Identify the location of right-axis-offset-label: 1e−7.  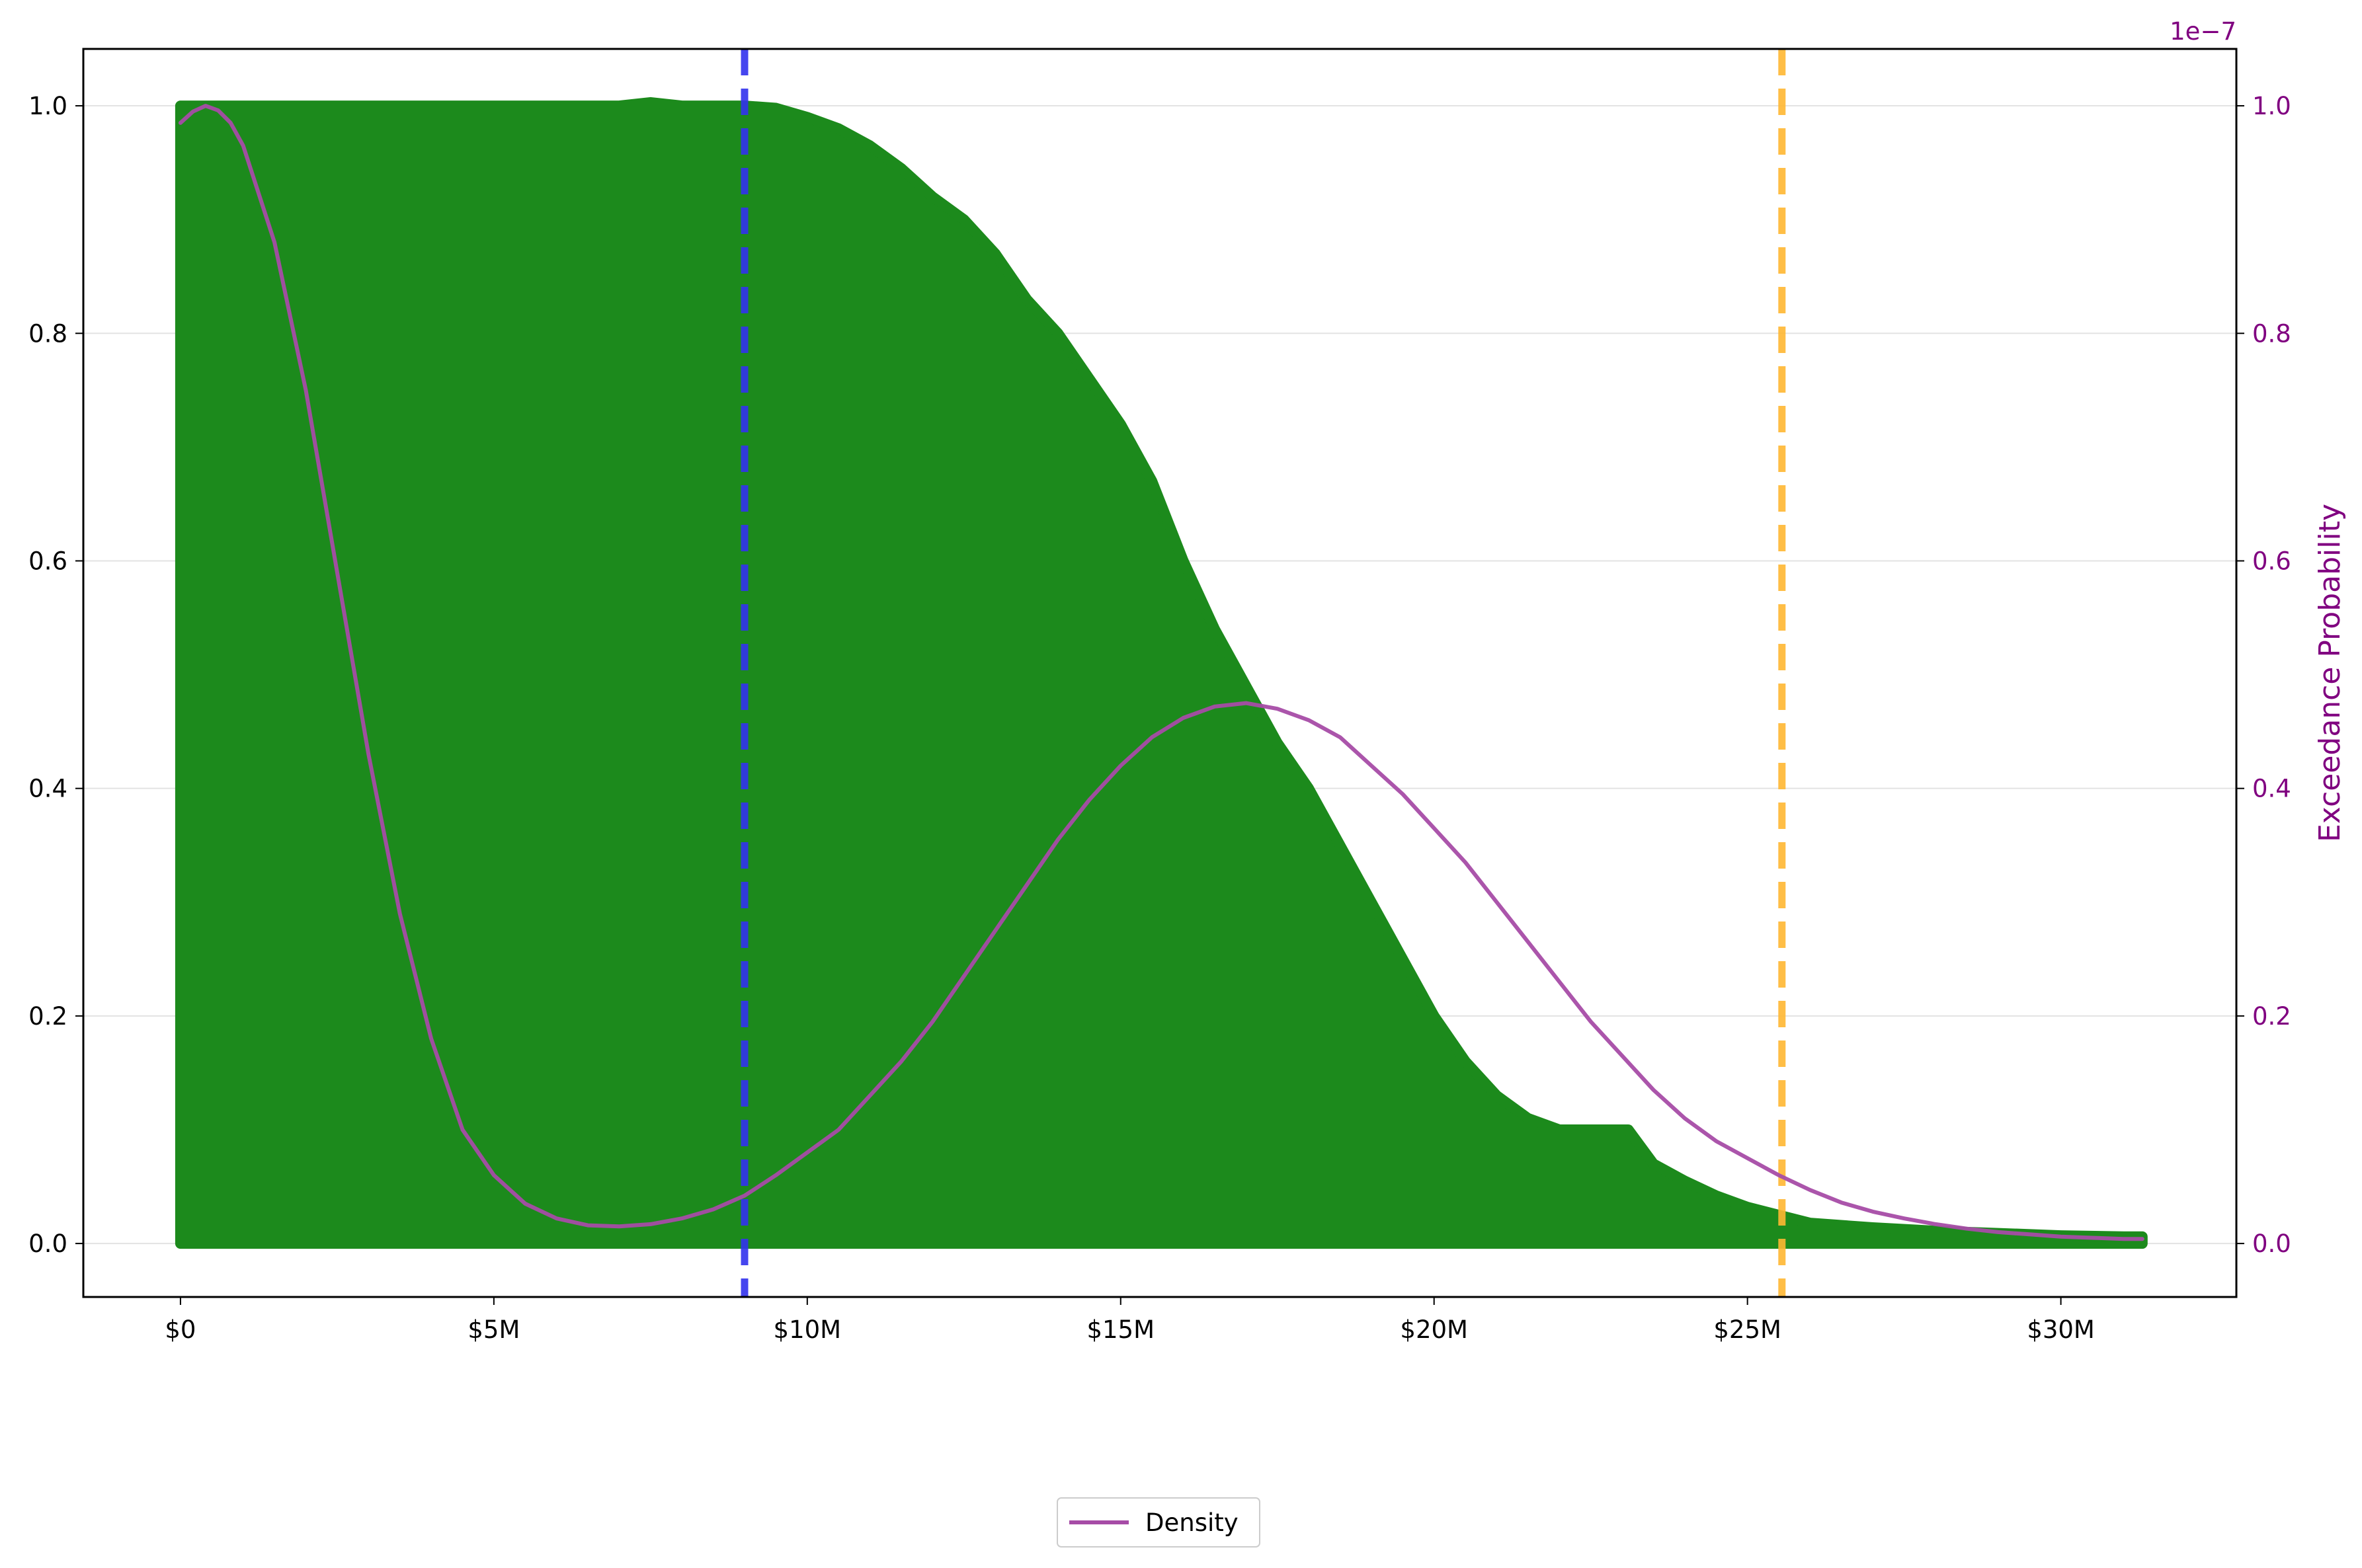
(2203, 31).